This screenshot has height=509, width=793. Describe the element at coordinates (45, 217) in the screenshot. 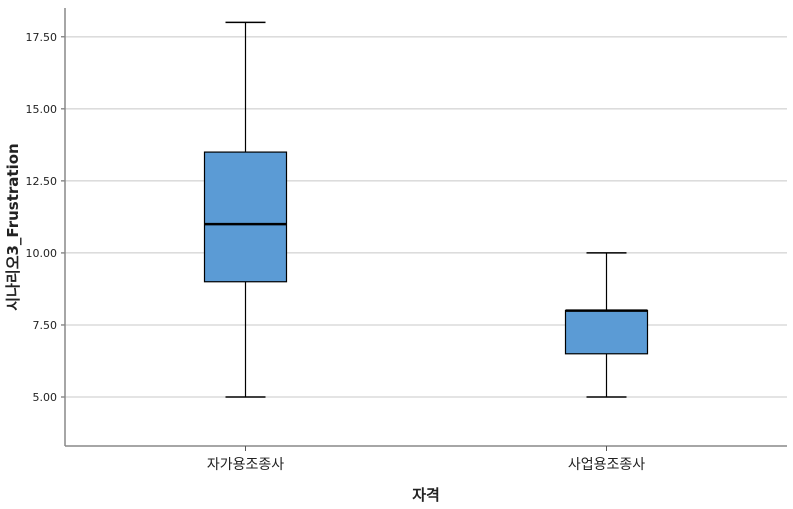

I see `y-axis-ticks: 5.00 7.50 10.00 12.50 15.00 17.50` at that location.